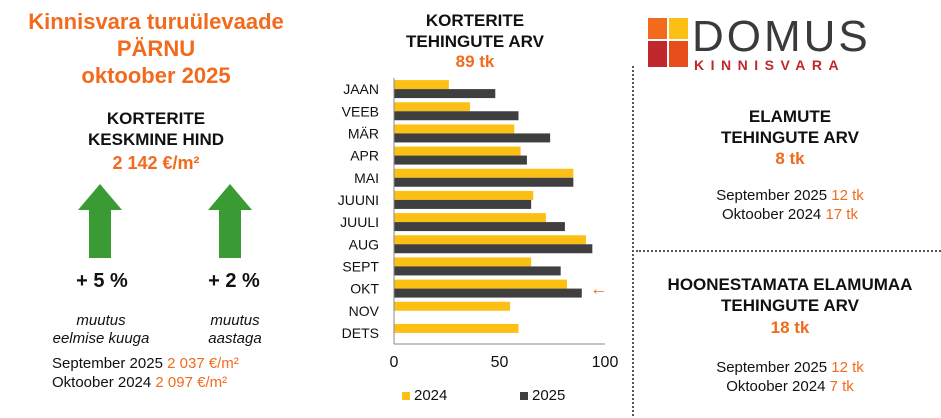 This screenshot has height=418, width=941. I want to click on category-label: DETS, so click(360, 333).